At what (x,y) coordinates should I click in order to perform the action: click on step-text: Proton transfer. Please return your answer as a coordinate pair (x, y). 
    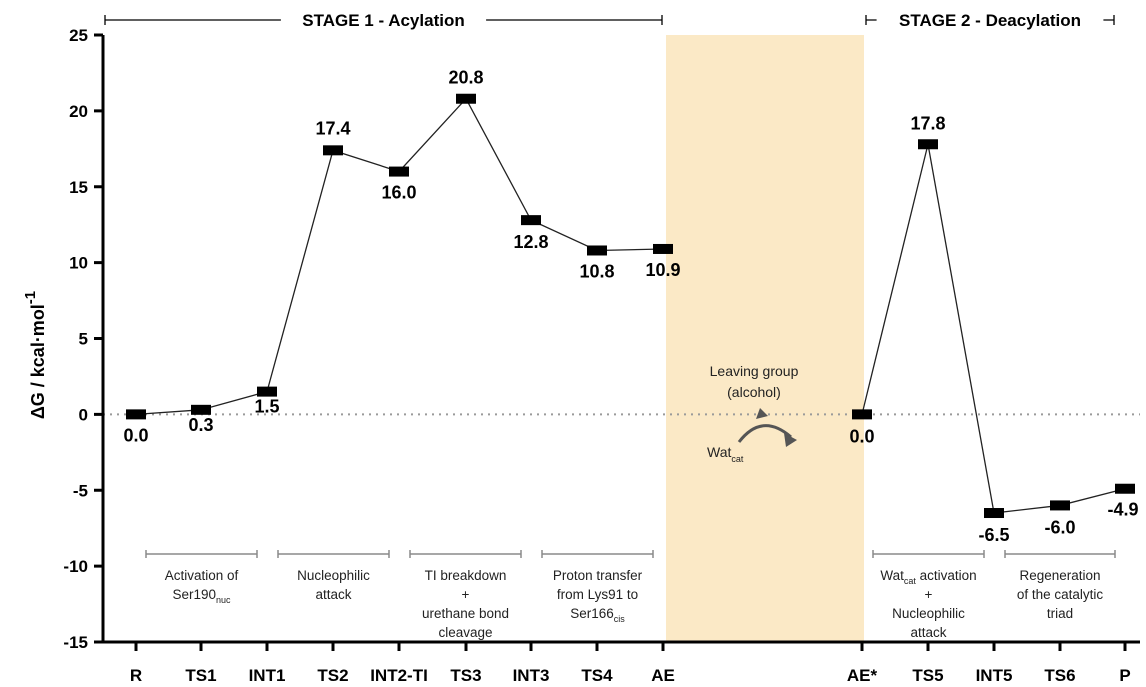
    Looking at the image, I should click on (598, 575).